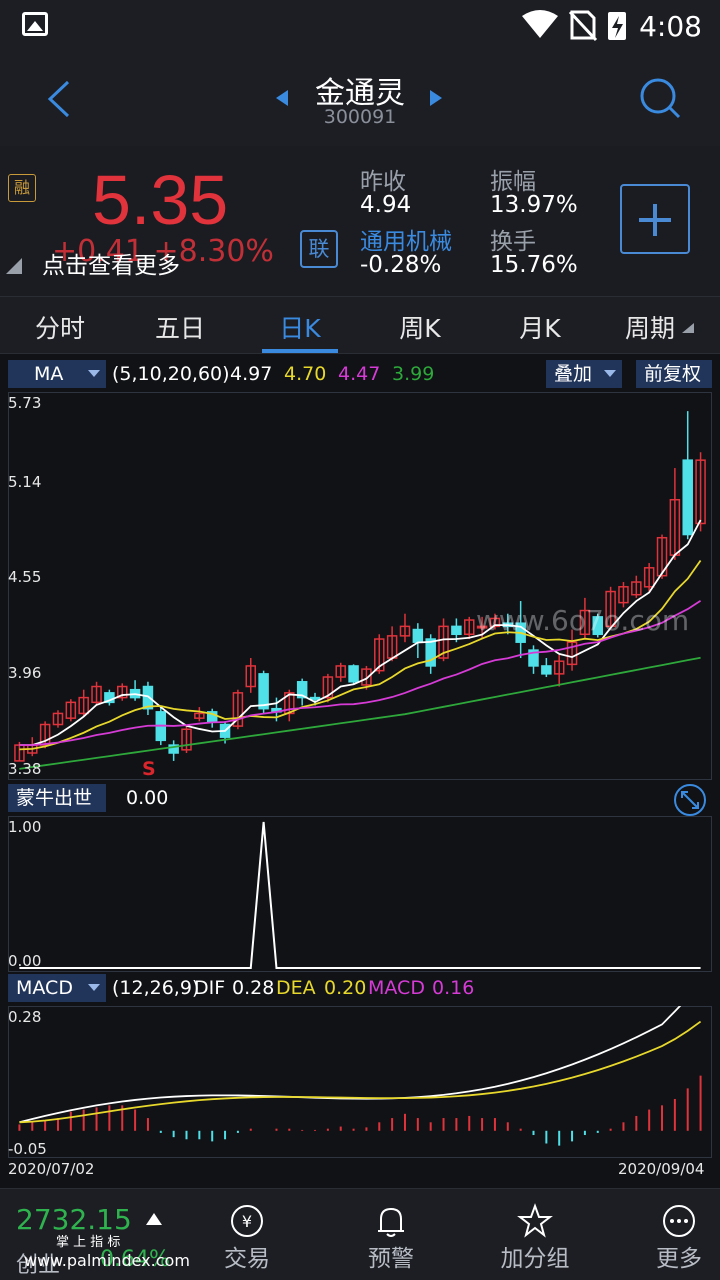  Describe the element at coordinates (49, 374) in the screenshot. I see `ma-selector-label: MA` at that location.